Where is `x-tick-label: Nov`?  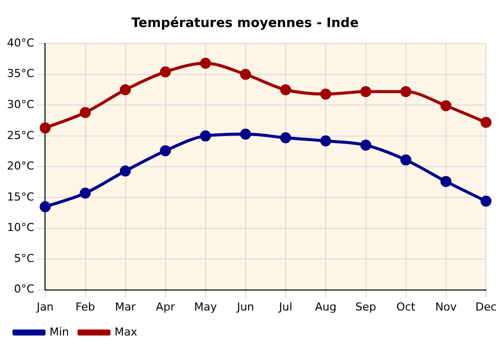
x-tick-label: Nov is located at coordinates (446, 307).